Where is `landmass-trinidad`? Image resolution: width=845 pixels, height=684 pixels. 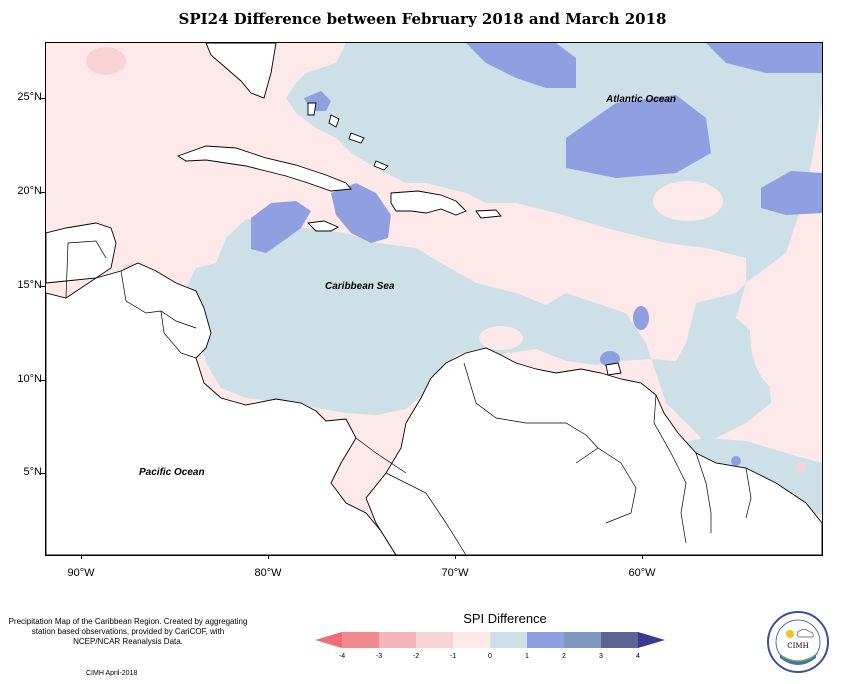
landmass-trinidad is located at coordinates (613, 369).